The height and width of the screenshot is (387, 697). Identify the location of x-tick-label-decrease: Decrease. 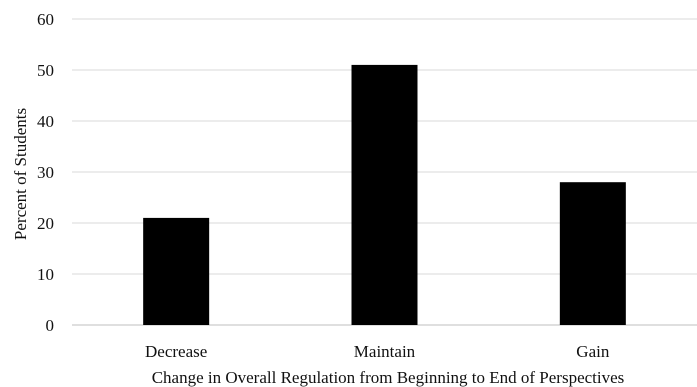
(176, 351).